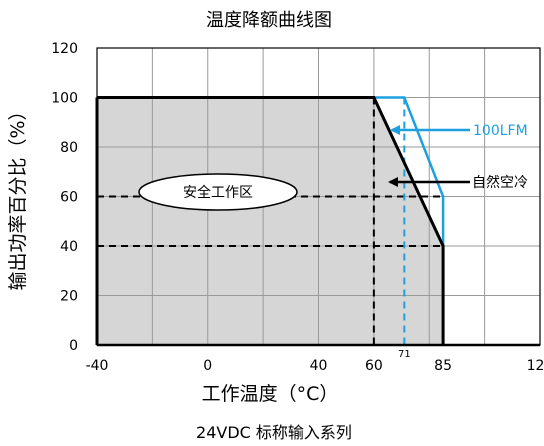 The height and width of the screenshot is (446, 544). What do you see at coordinates (535, 366) in the screenshot?
I see `x-tick-label: 120` at bounding box center [535, 366].